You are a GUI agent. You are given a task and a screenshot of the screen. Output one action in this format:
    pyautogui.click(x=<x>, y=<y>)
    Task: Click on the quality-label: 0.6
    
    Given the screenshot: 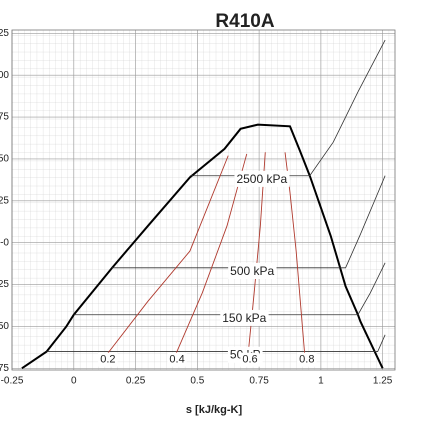 What is the action you would take?
    pyautogui.click(x=249, y=360)
    